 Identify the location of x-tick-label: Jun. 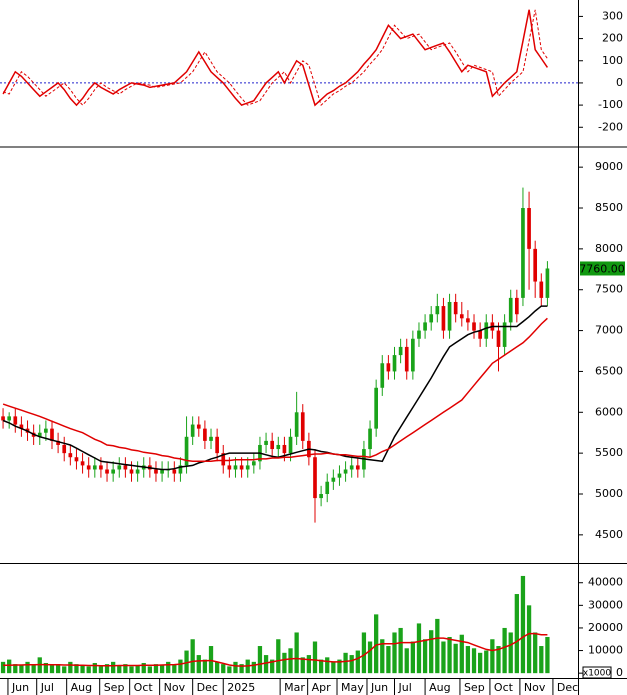
(20, 687).